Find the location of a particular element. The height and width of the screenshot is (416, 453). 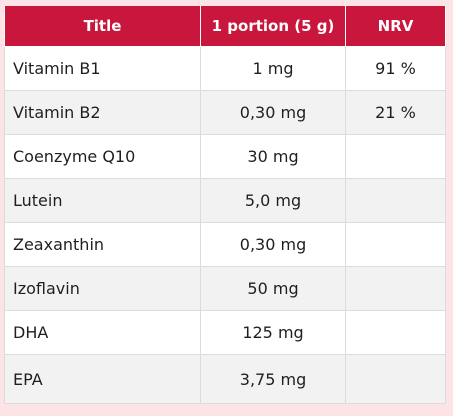

table-row: Coenzyme Q10 30 mg is located at coordinates (225, 156).